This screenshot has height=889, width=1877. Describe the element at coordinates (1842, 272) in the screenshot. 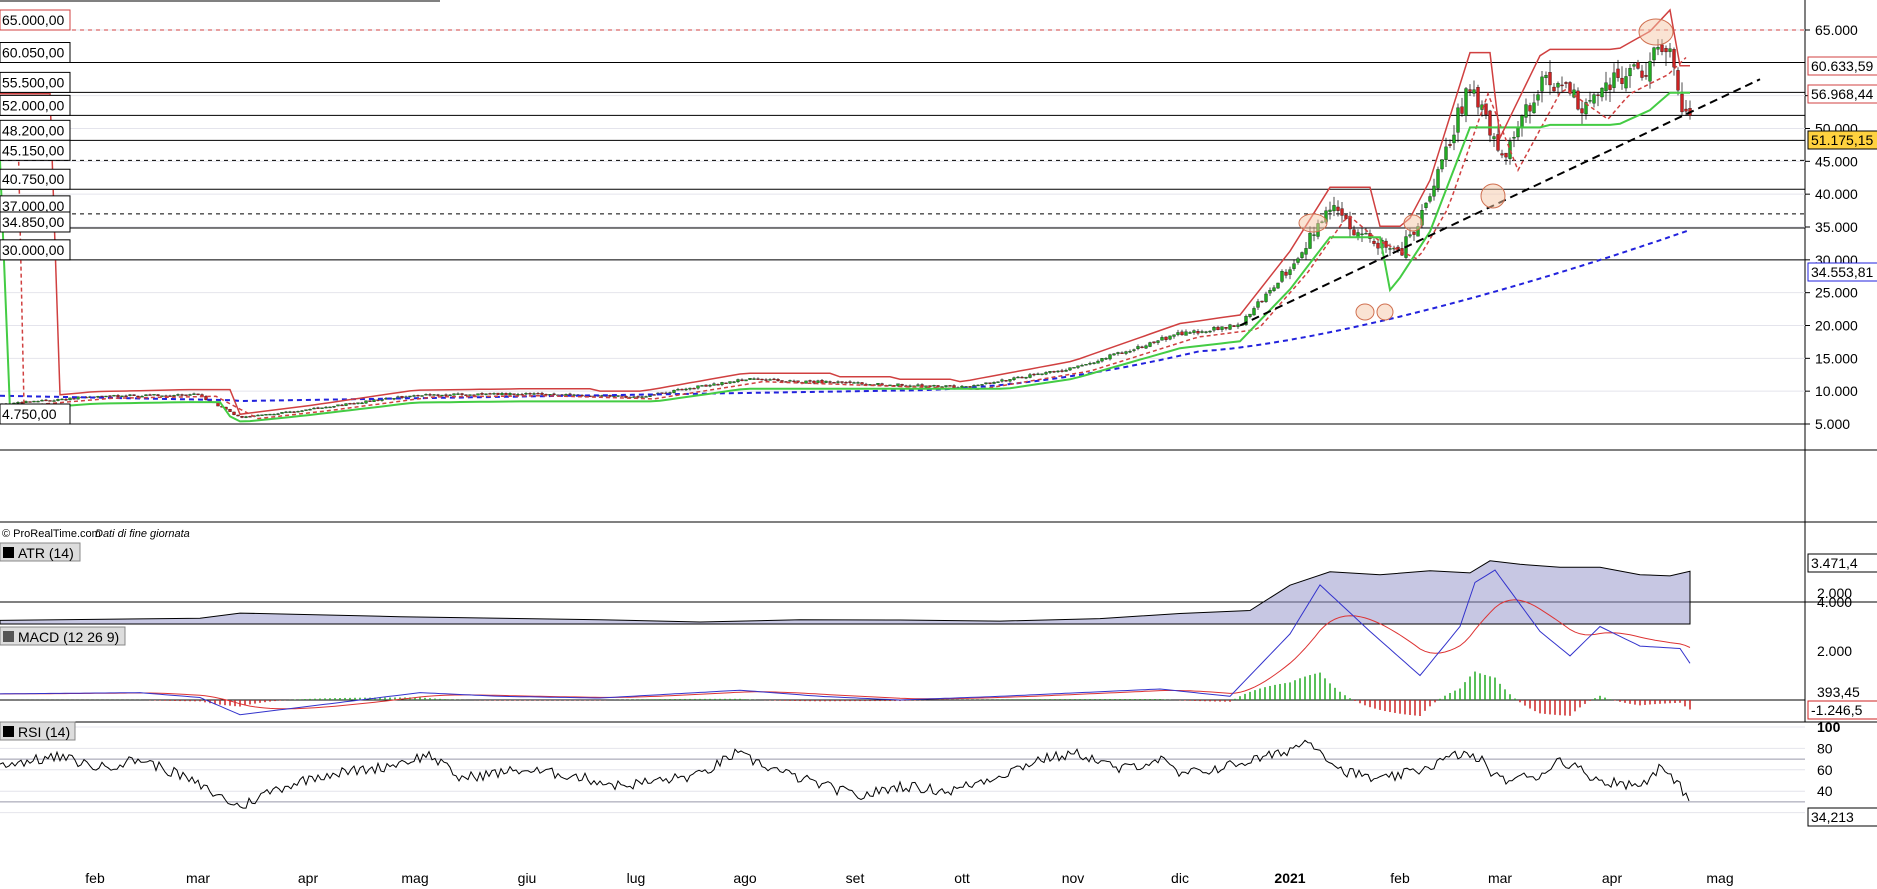

I see `ma-long-value-box` at that location.